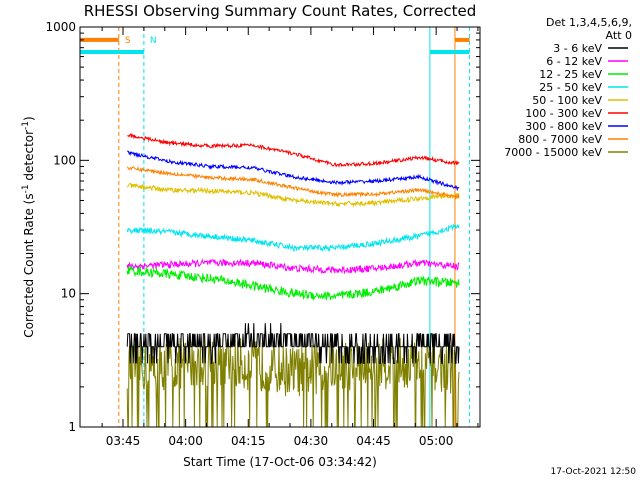  What do you see at coordinates (60, 27) in the screenshot?
I see `y-tick-label: 1000` at bounding box center [60, 27].